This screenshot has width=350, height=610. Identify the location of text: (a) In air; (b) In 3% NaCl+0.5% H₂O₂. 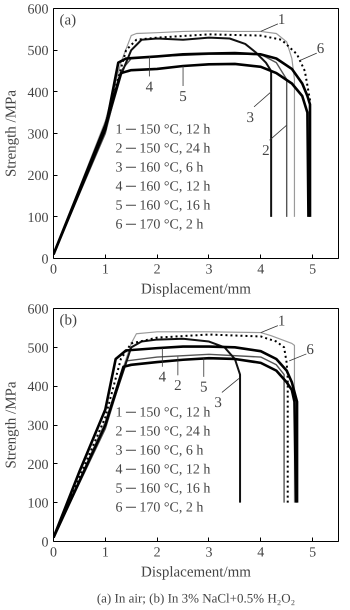
(196, 598).